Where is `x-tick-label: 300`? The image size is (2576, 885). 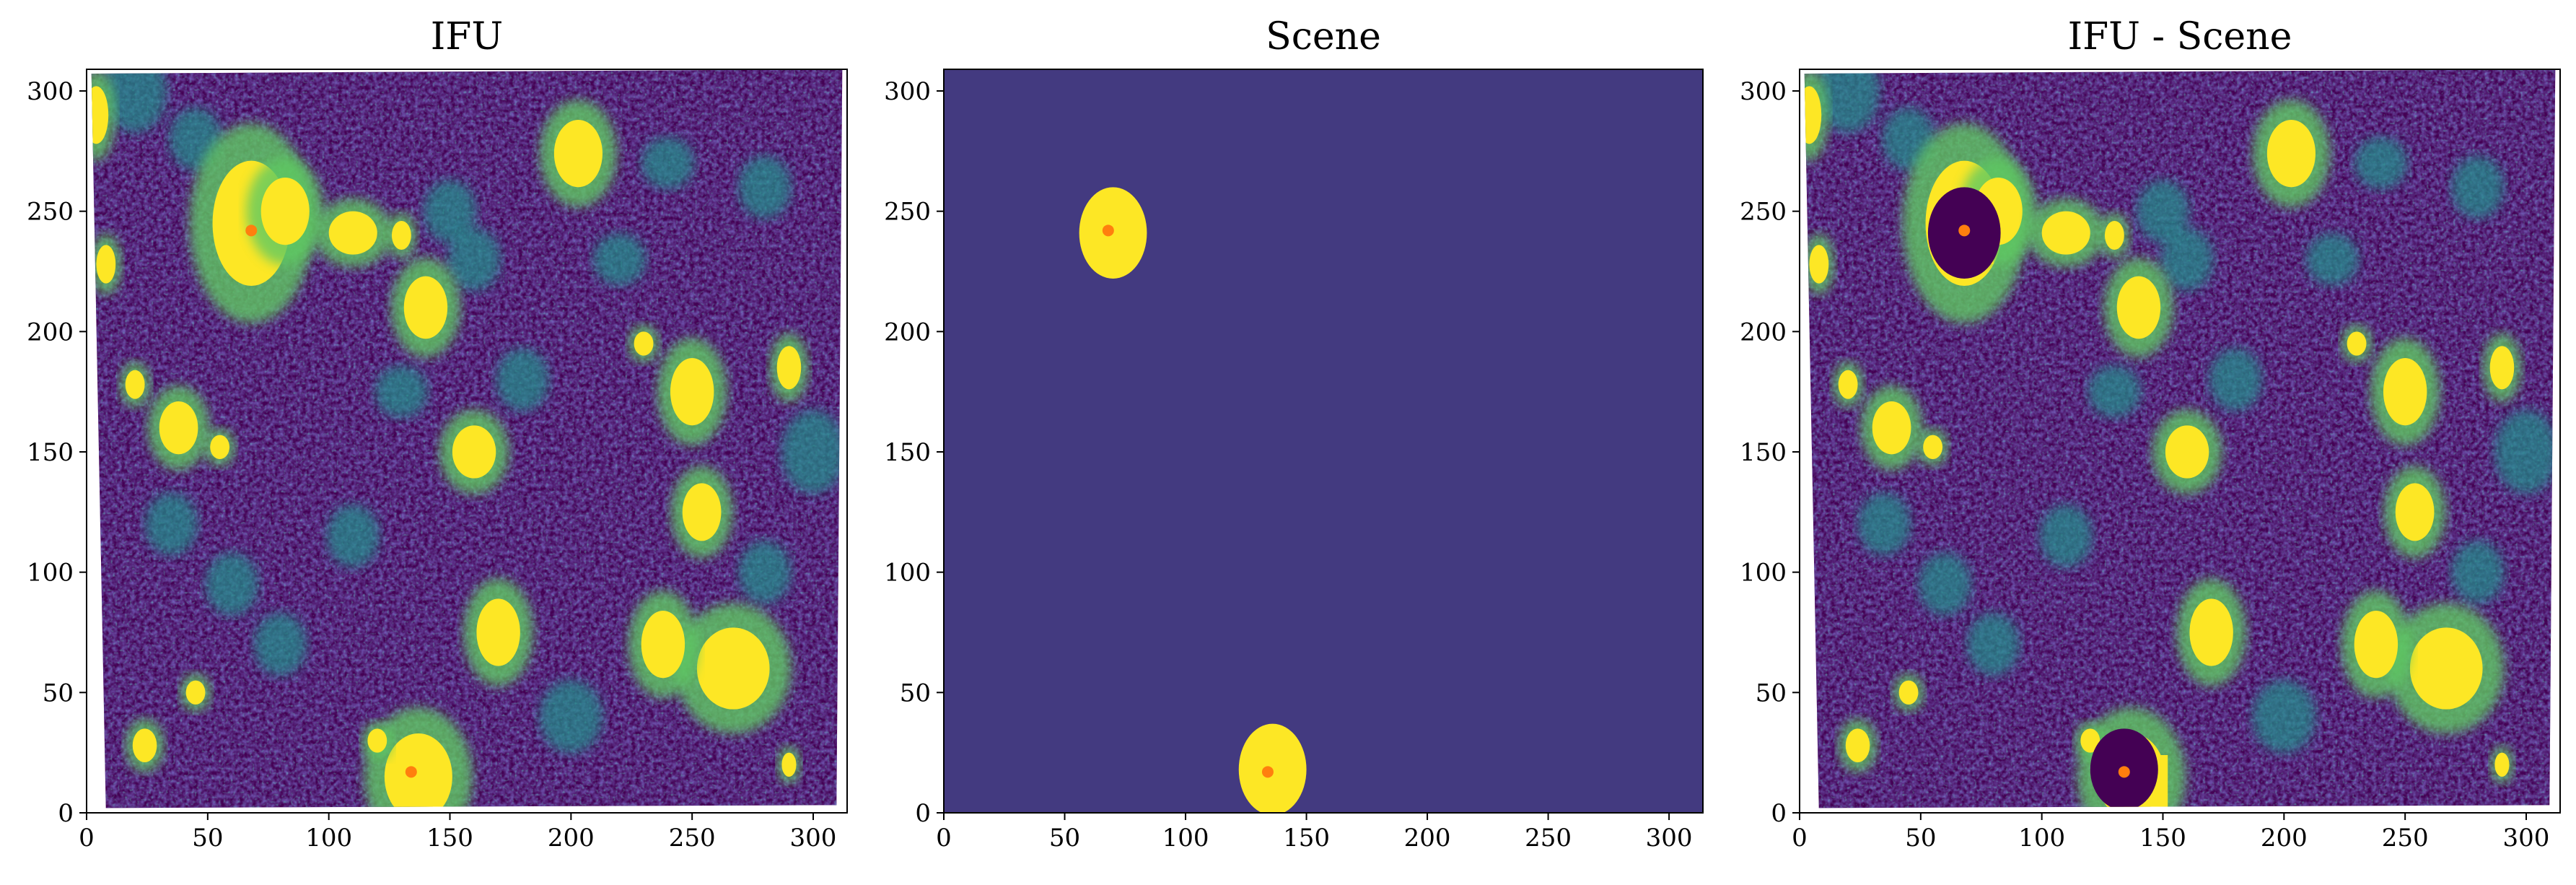
x-tick-label: 300 is located at coordinates (813, 839).